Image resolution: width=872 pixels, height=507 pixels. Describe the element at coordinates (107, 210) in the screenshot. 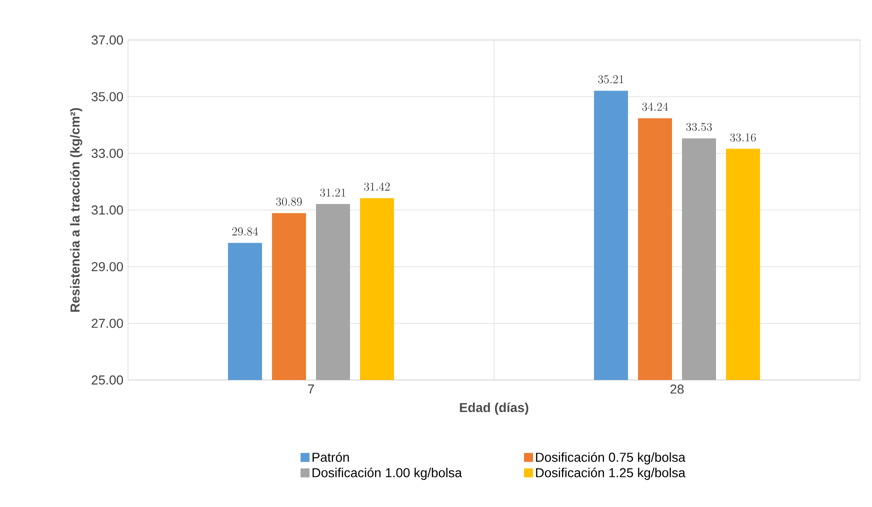

I see `y-tick-label: 31.00` at that location.